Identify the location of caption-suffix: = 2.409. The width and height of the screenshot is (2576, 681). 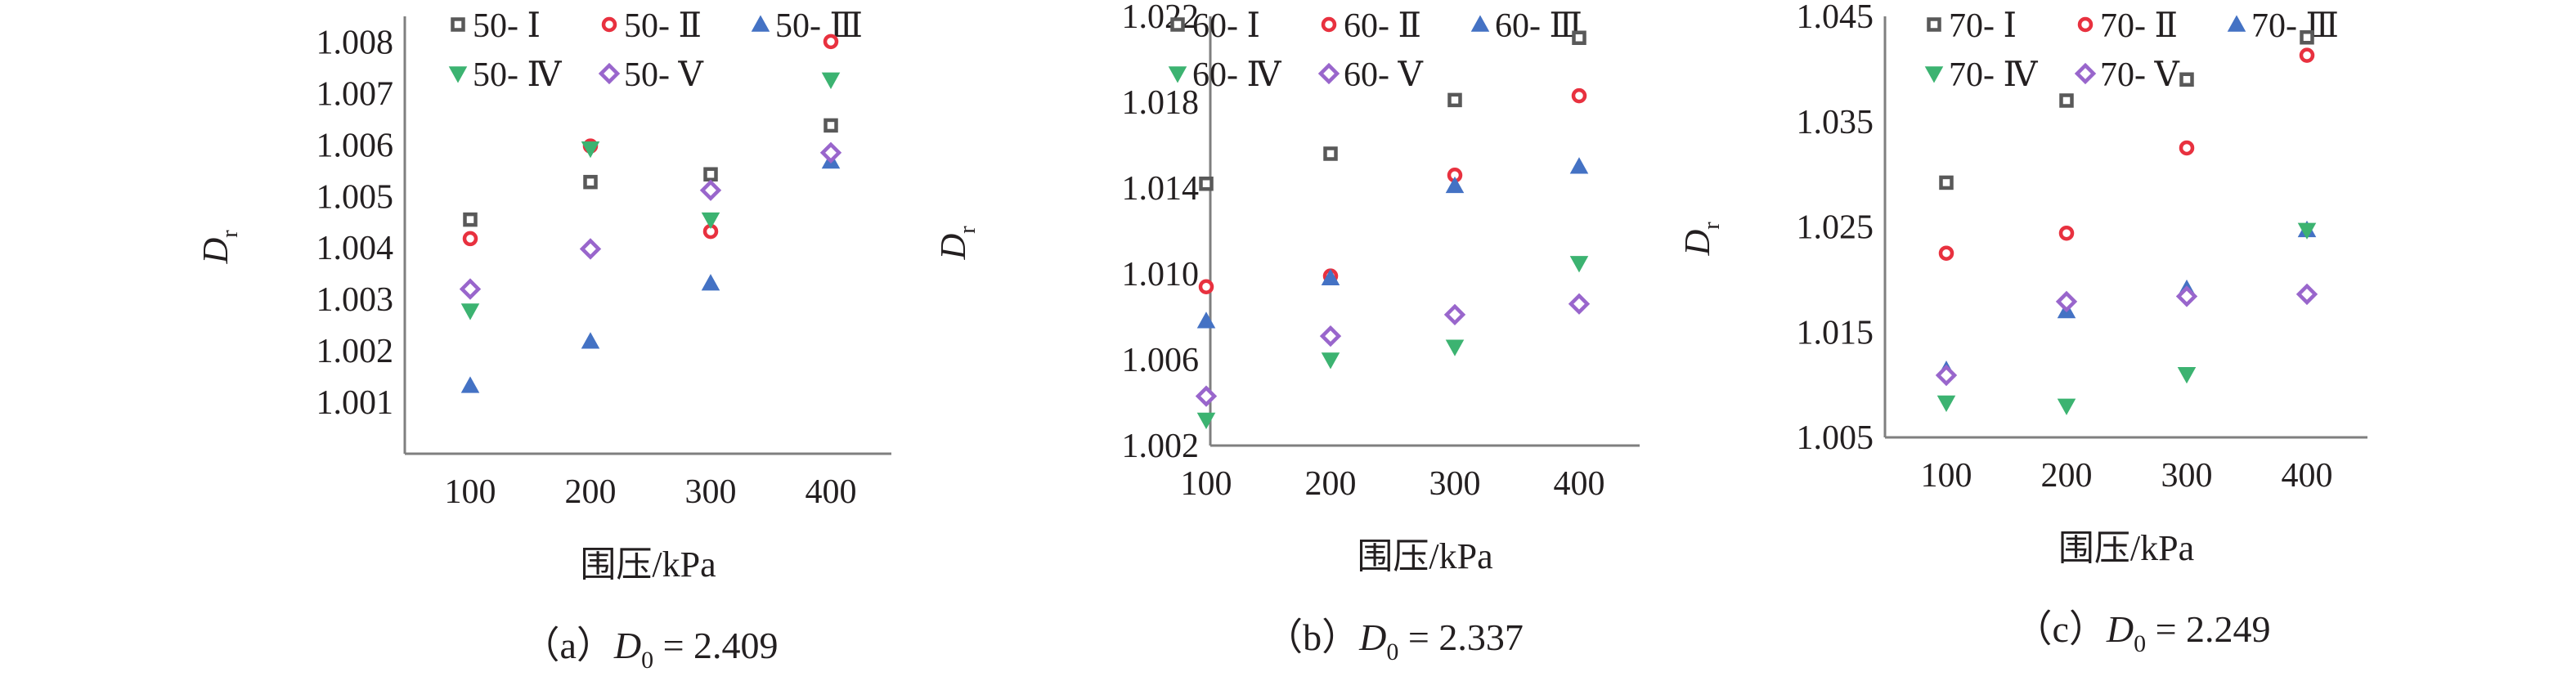
(715, 645).